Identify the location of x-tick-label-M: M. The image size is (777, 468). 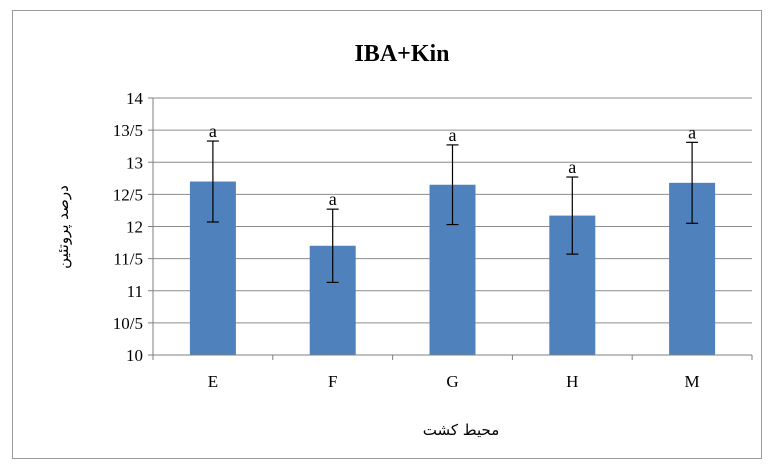
(692, 381).